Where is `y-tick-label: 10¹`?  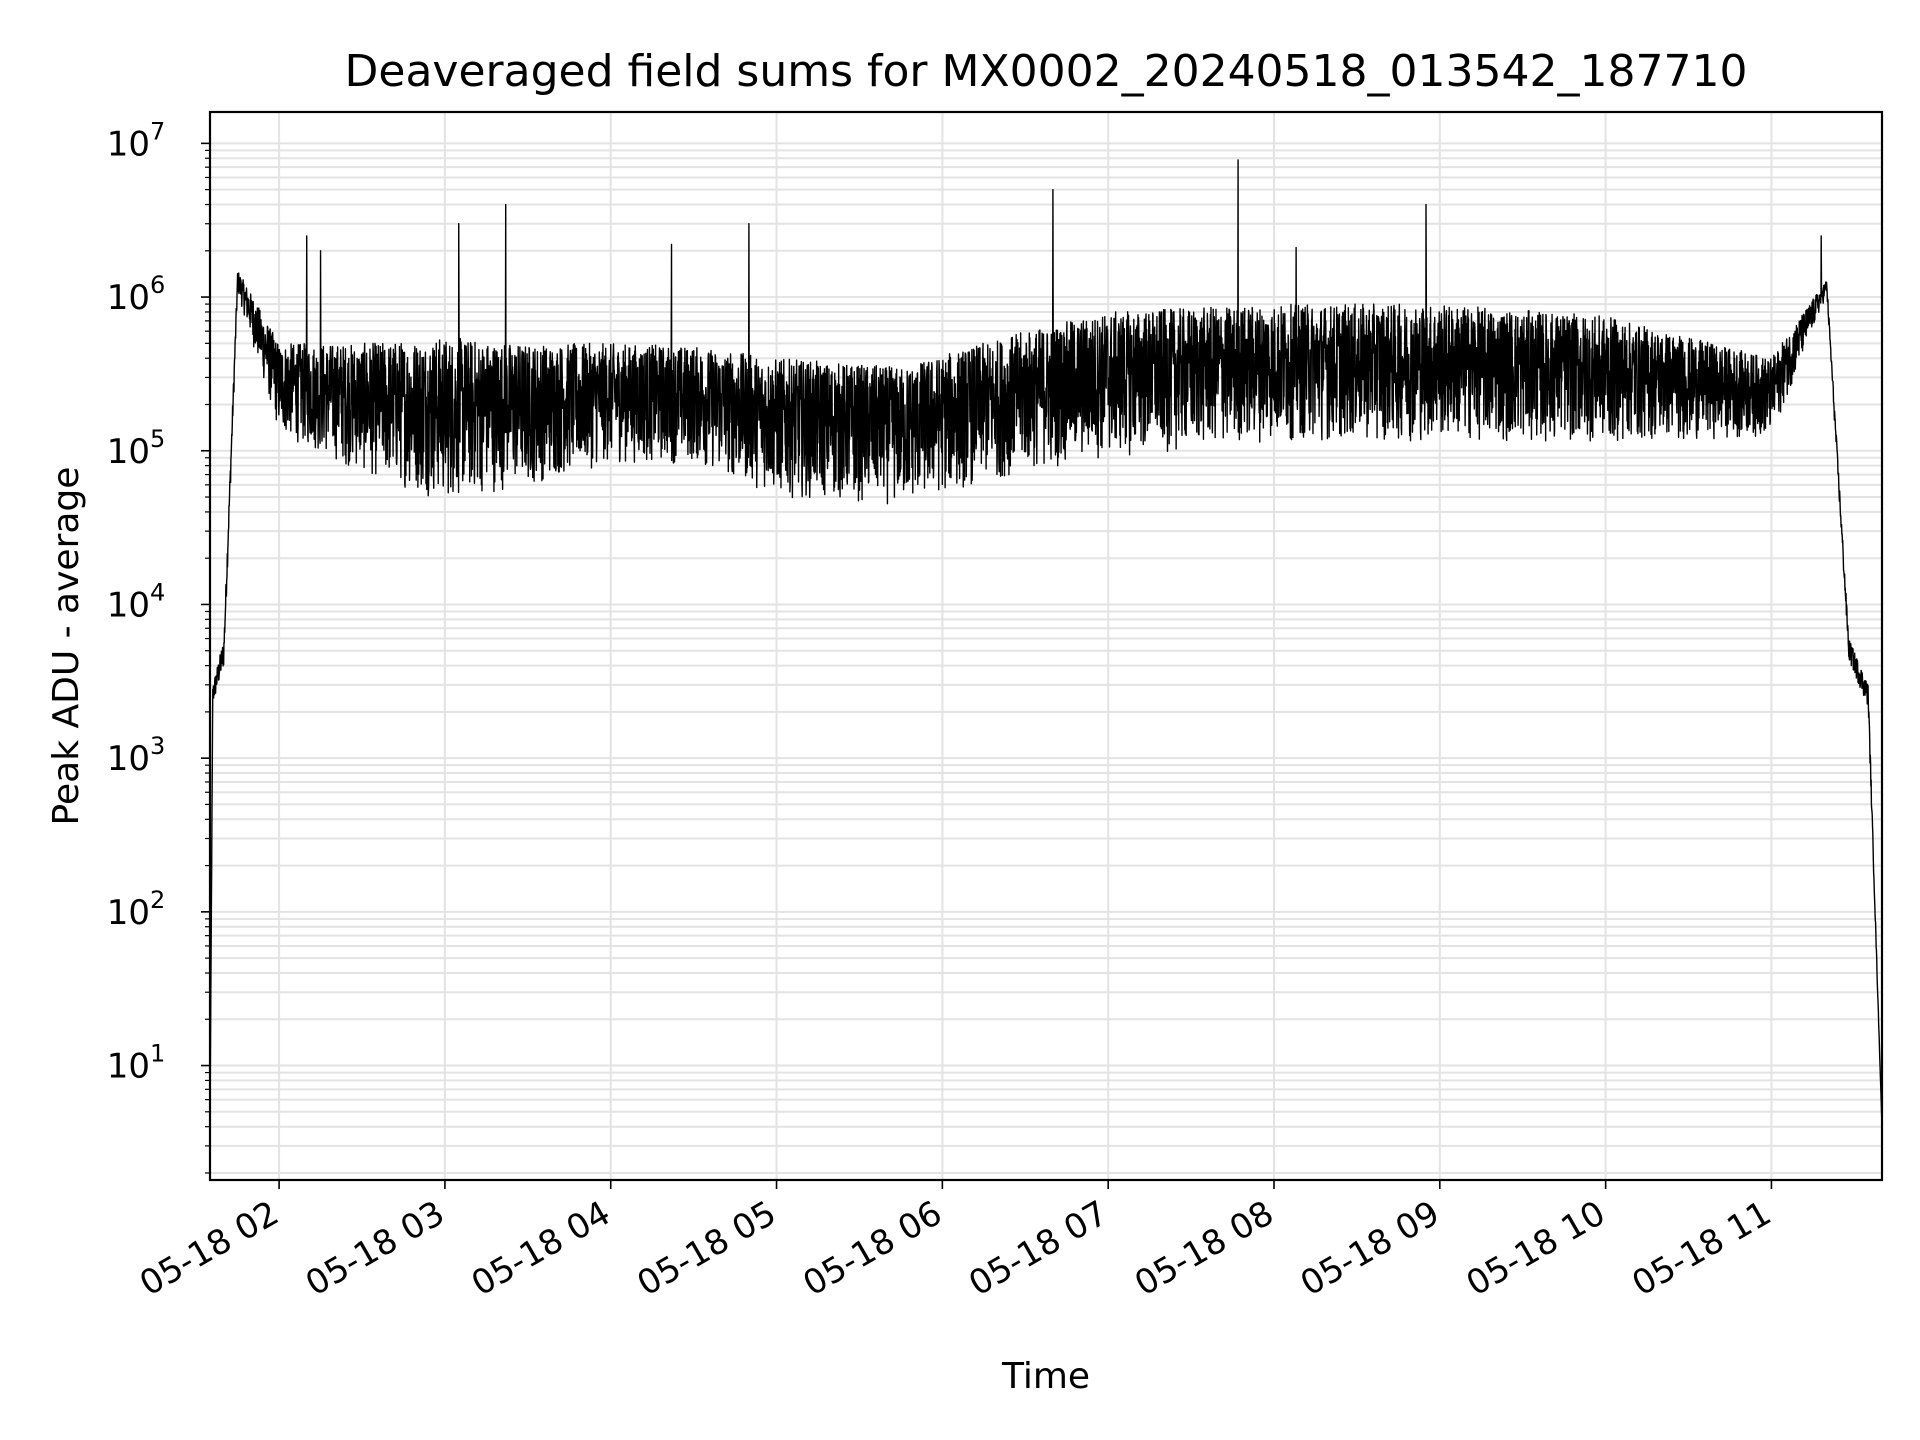
y-tick-label: 10¹ is located at coordinates (136, 1063).